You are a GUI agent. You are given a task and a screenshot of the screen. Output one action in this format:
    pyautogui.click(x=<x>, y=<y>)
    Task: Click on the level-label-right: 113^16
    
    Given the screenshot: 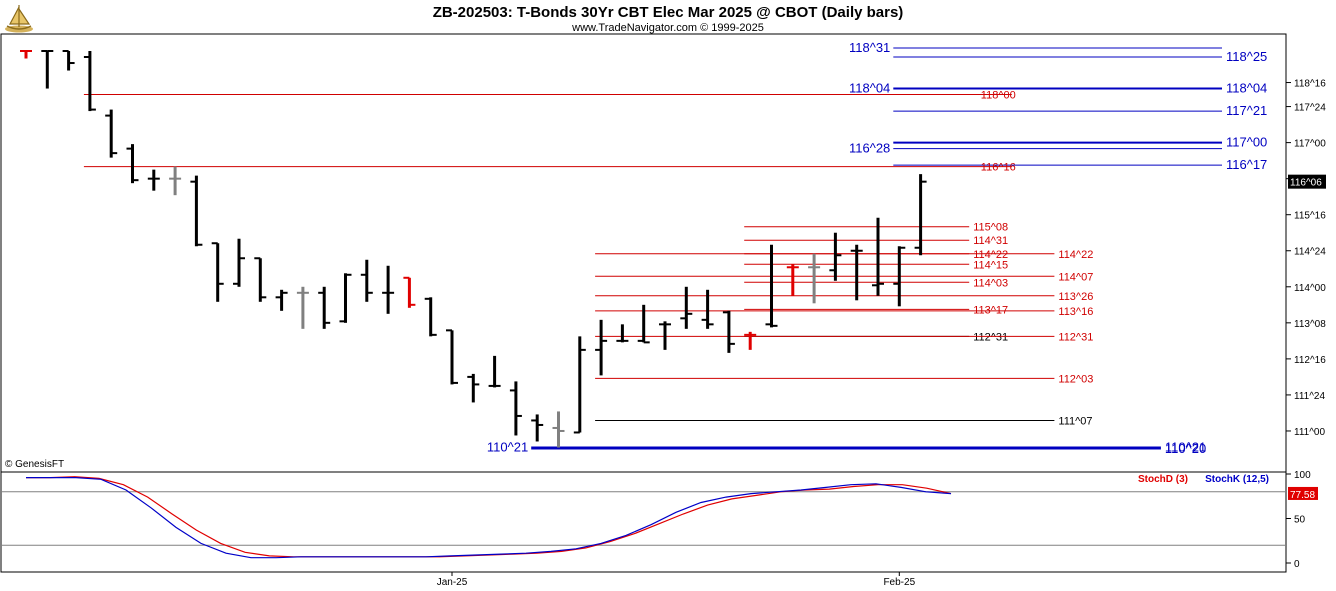 What is the action you would take?
    pyautogui.click(x=1075, y=312)
    